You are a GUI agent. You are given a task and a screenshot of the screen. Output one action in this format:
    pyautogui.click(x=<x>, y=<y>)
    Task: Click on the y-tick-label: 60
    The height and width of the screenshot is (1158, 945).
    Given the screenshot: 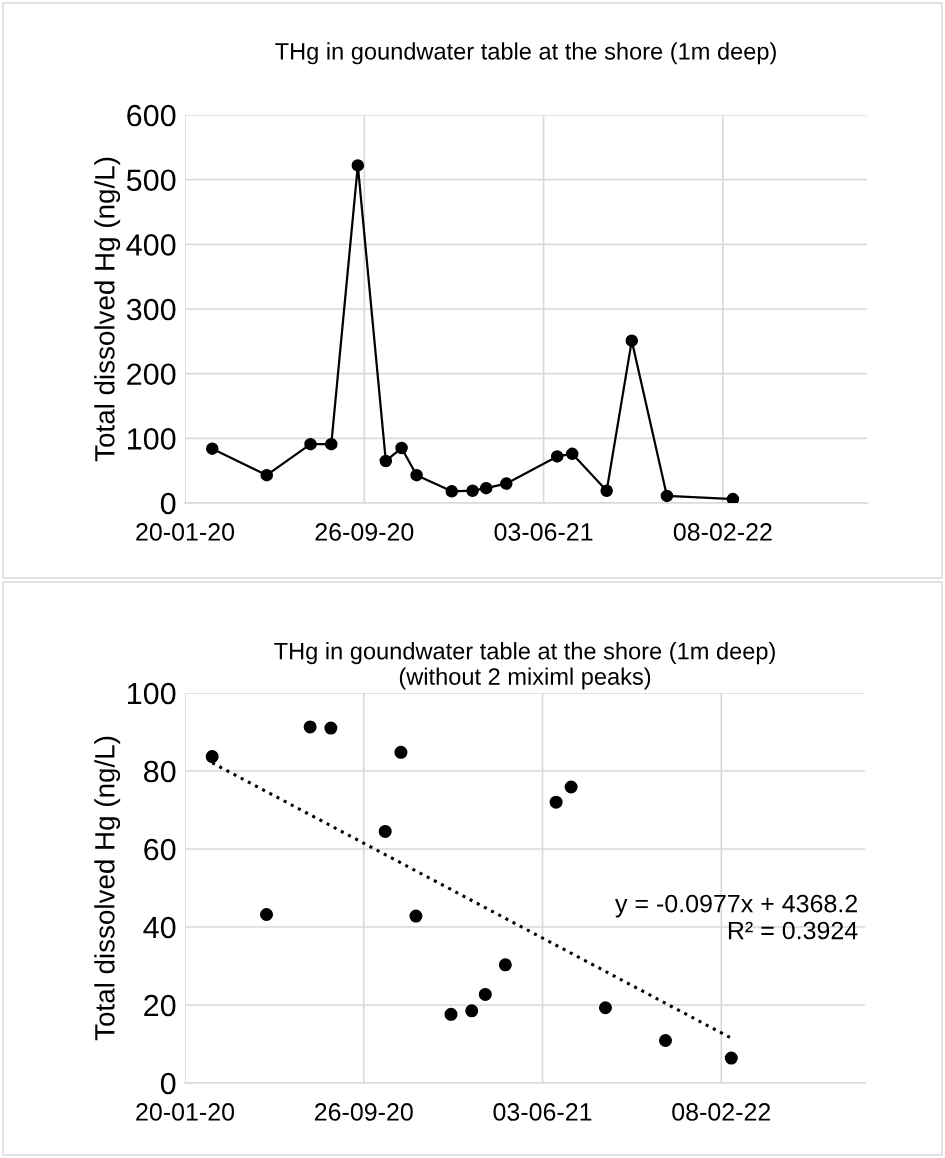 What is the action you would take?
    pyautogui.click(x=160, y=849)
    